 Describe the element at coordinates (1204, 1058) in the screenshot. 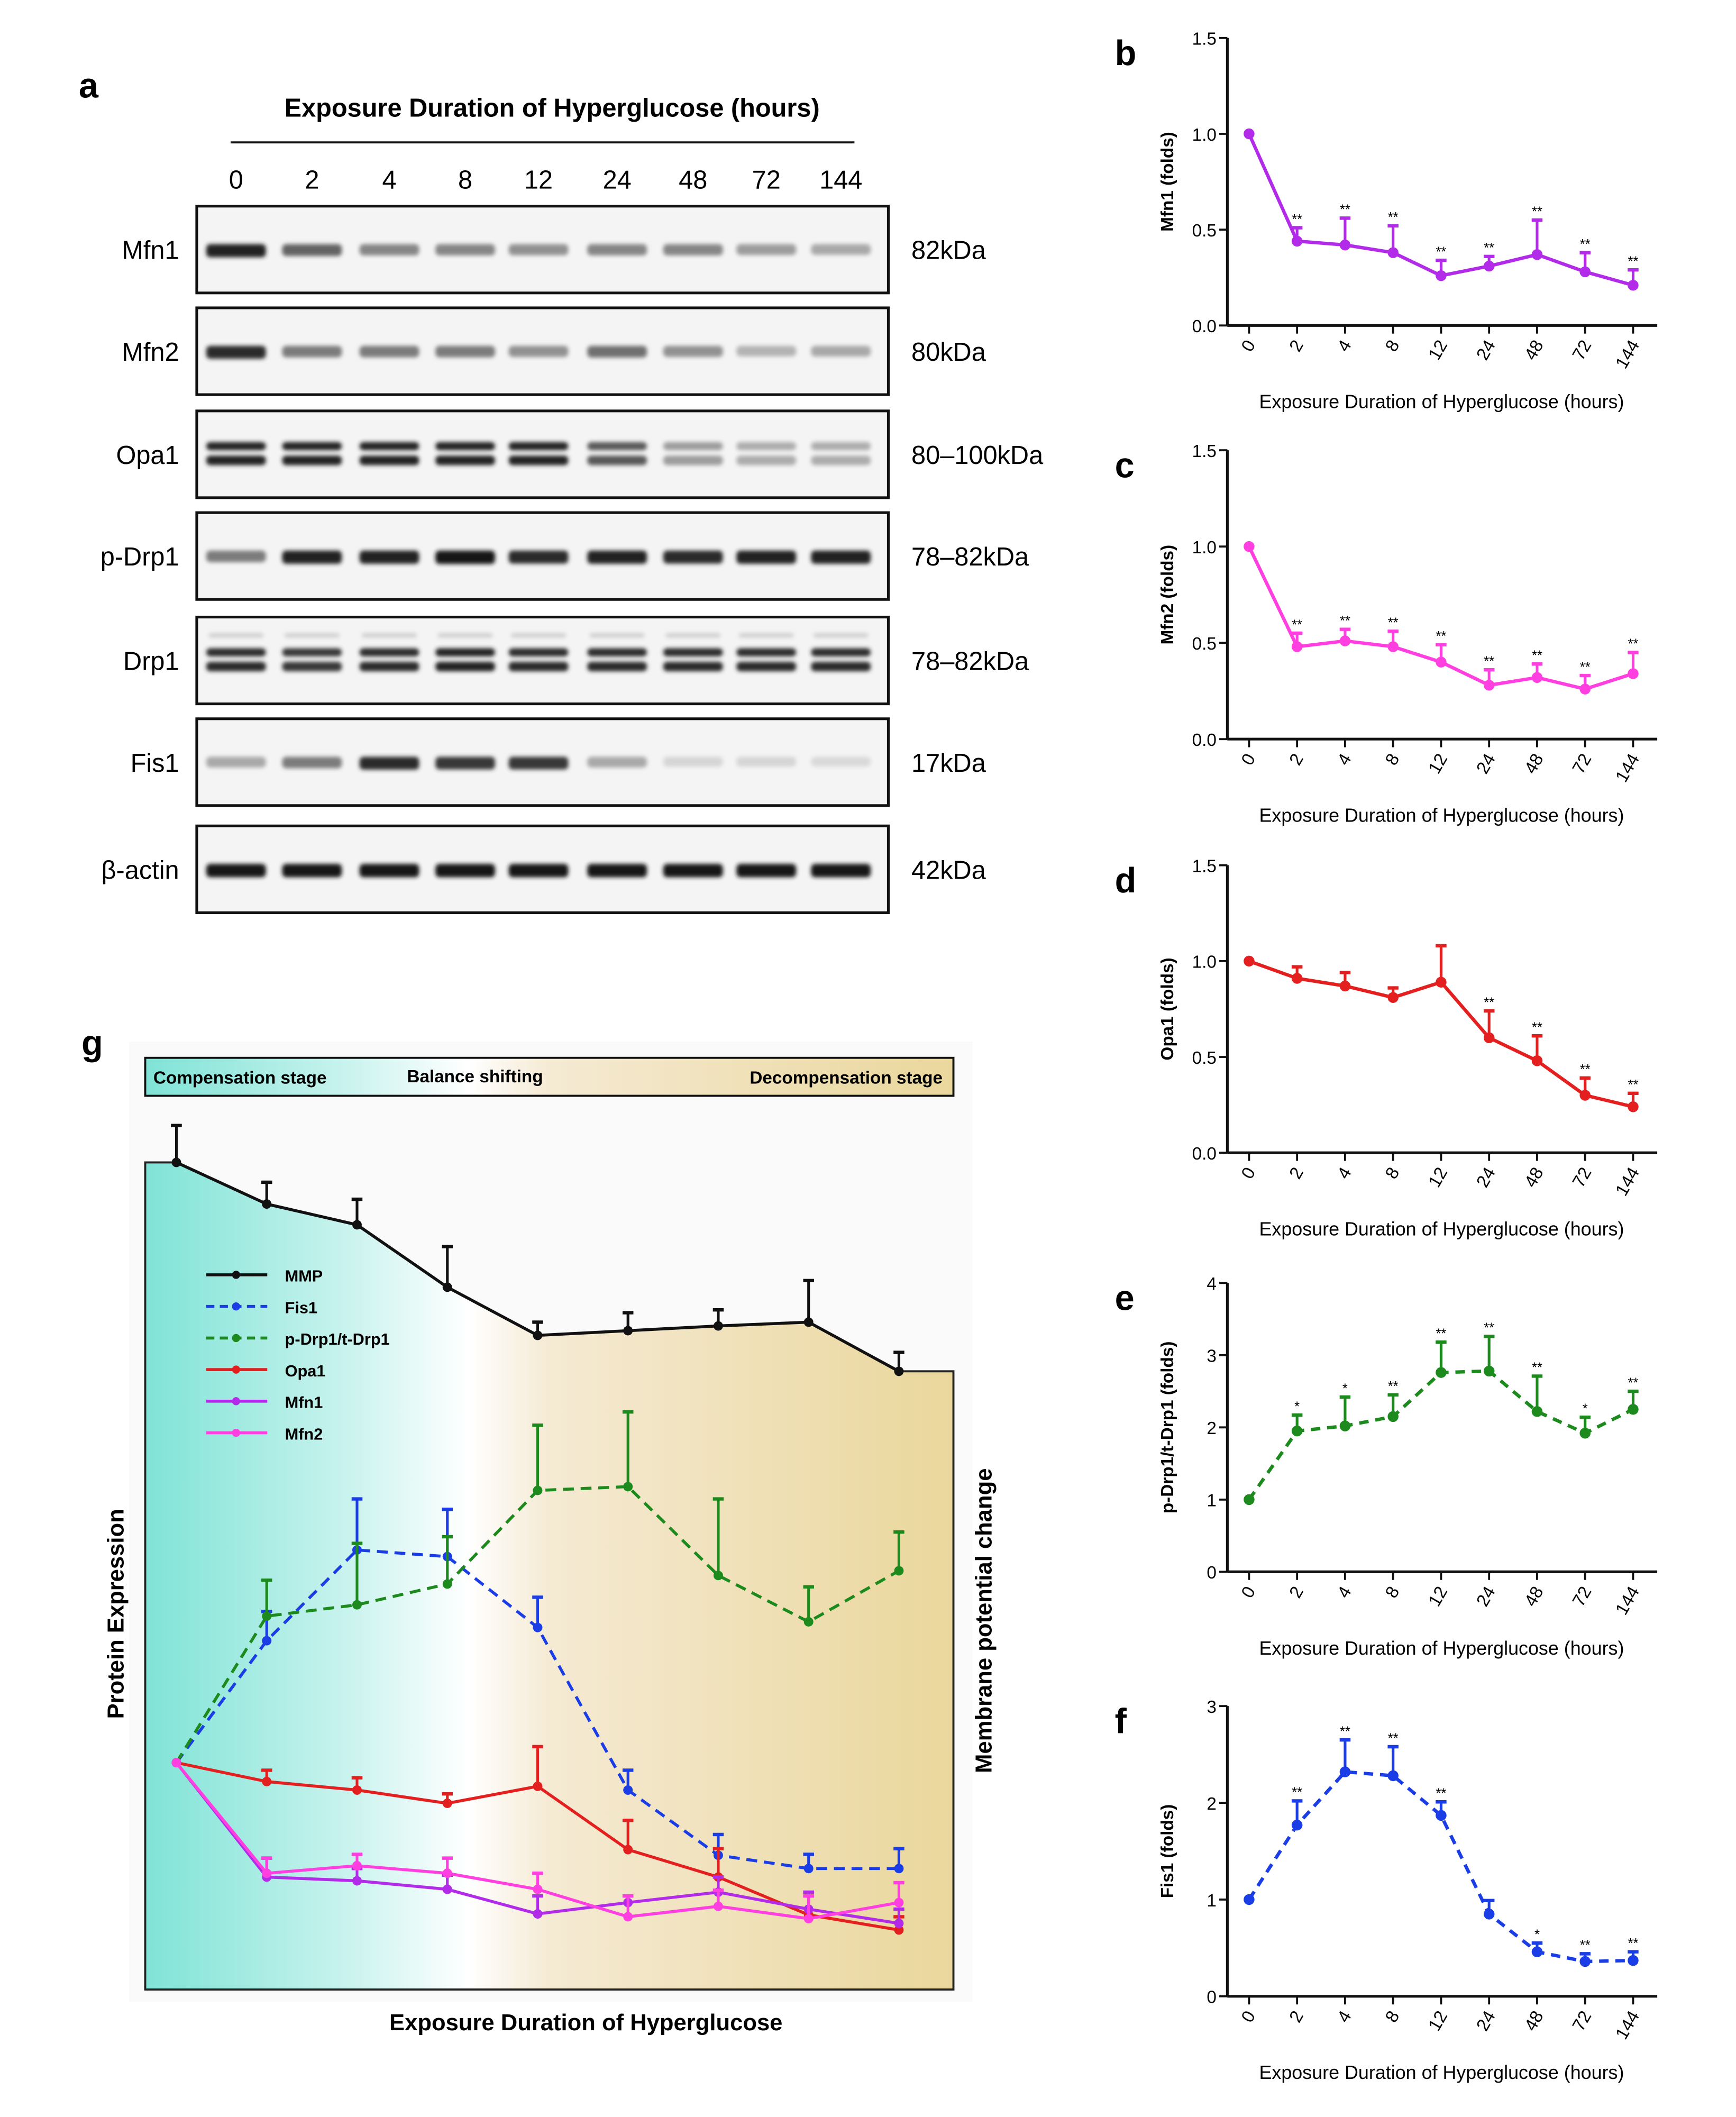

I see `y-tick-label: 0.5` at that location.